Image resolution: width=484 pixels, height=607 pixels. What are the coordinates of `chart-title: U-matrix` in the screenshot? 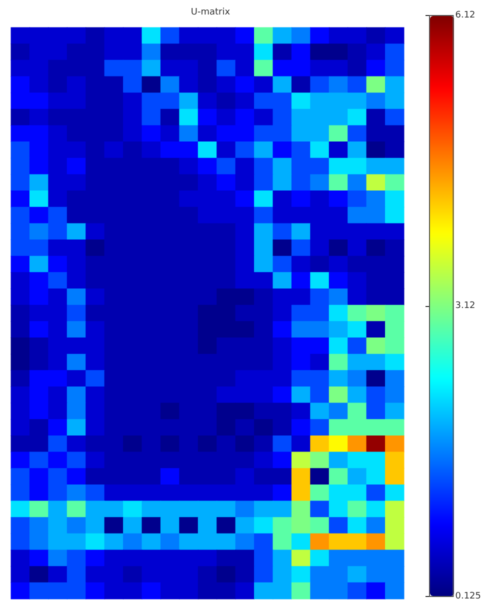 It's located at (210, 13).